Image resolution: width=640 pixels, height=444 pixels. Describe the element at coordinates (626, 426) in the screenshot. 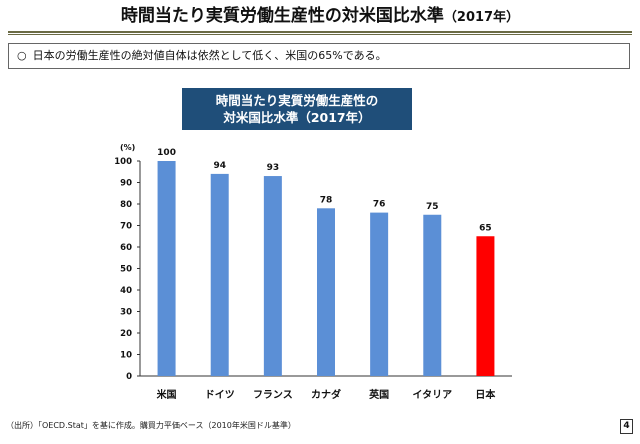

I see `page-number: 4` at that location.